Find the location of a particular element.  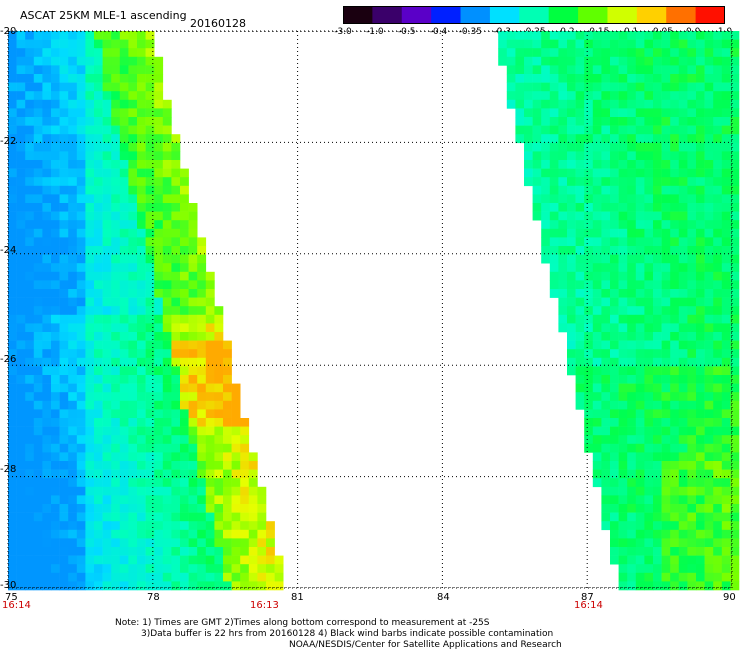

colorbar-label: -0.5 is located at coordinates (406, 32).